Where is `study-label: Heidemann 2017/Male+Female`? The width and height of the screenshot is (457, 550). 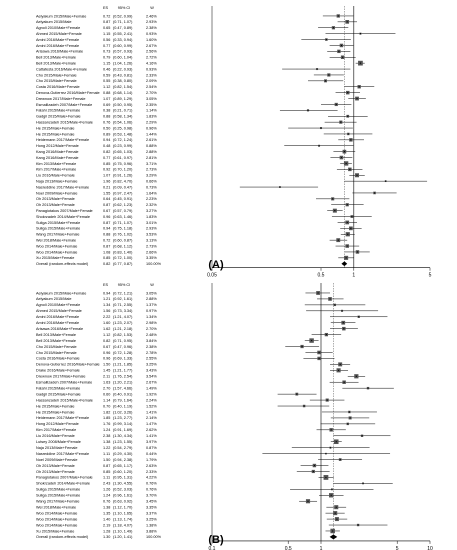
study-label: Heidemann 2017/Male+Female is located at coordinates (62, 418).